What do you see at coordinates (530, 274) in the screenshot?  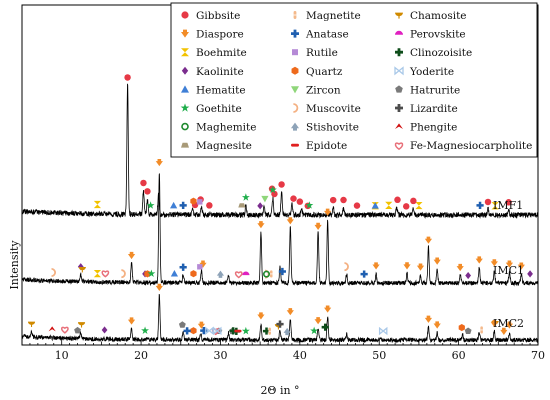 I see `marker-imc1-kaolinite` at bounding box center [530, 274].